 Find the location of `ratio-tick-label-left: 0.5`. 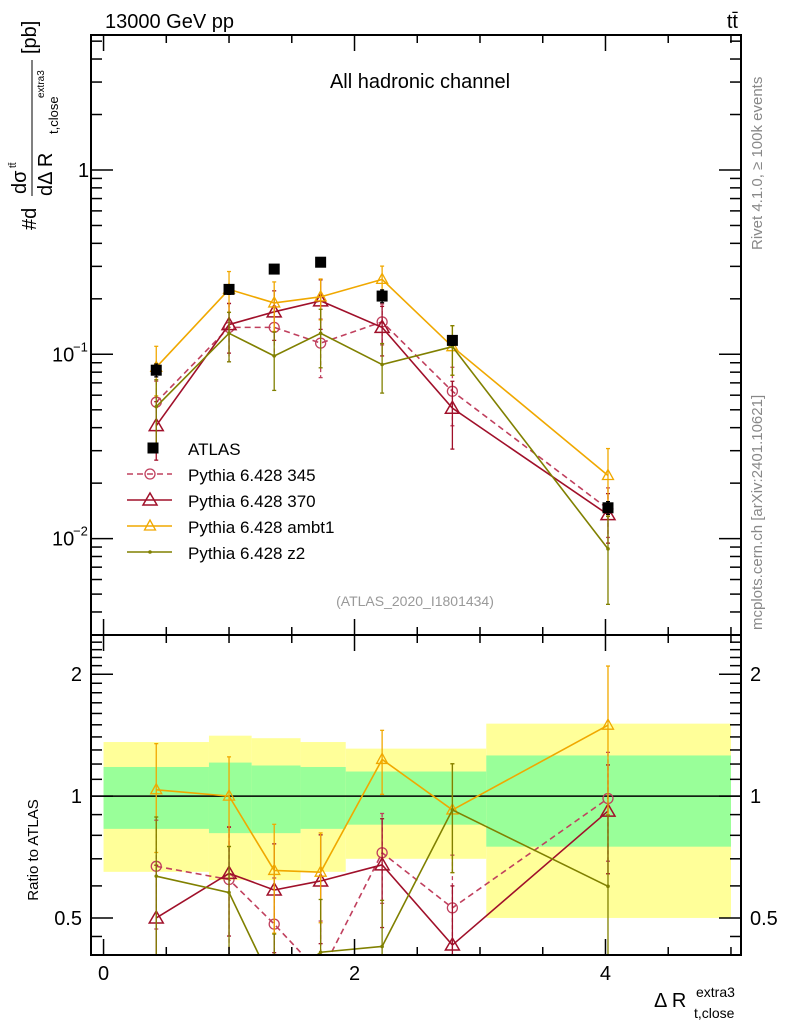

ratio-tick-label-left: 0.5 is located at coordinates (68, 919).